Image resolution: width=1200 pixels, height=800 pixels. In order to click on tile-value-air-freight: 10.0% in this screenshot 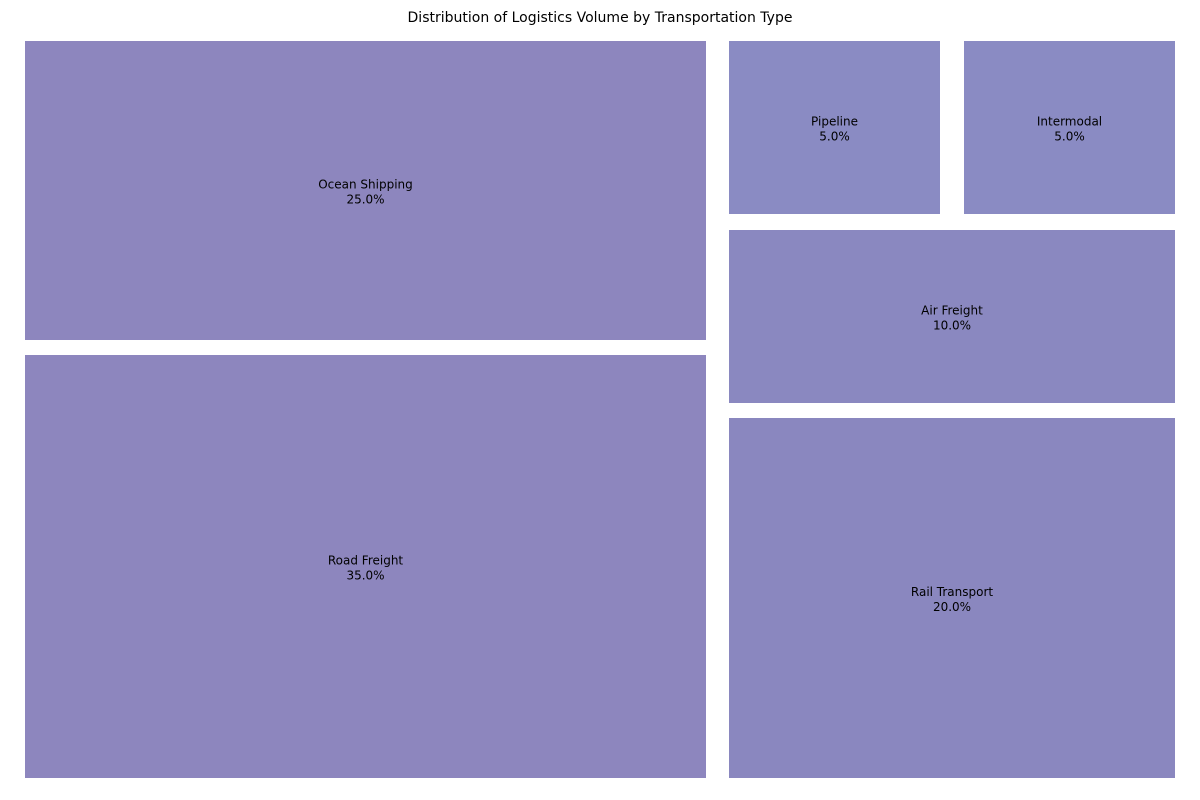, I will do `click(952, 326)`.